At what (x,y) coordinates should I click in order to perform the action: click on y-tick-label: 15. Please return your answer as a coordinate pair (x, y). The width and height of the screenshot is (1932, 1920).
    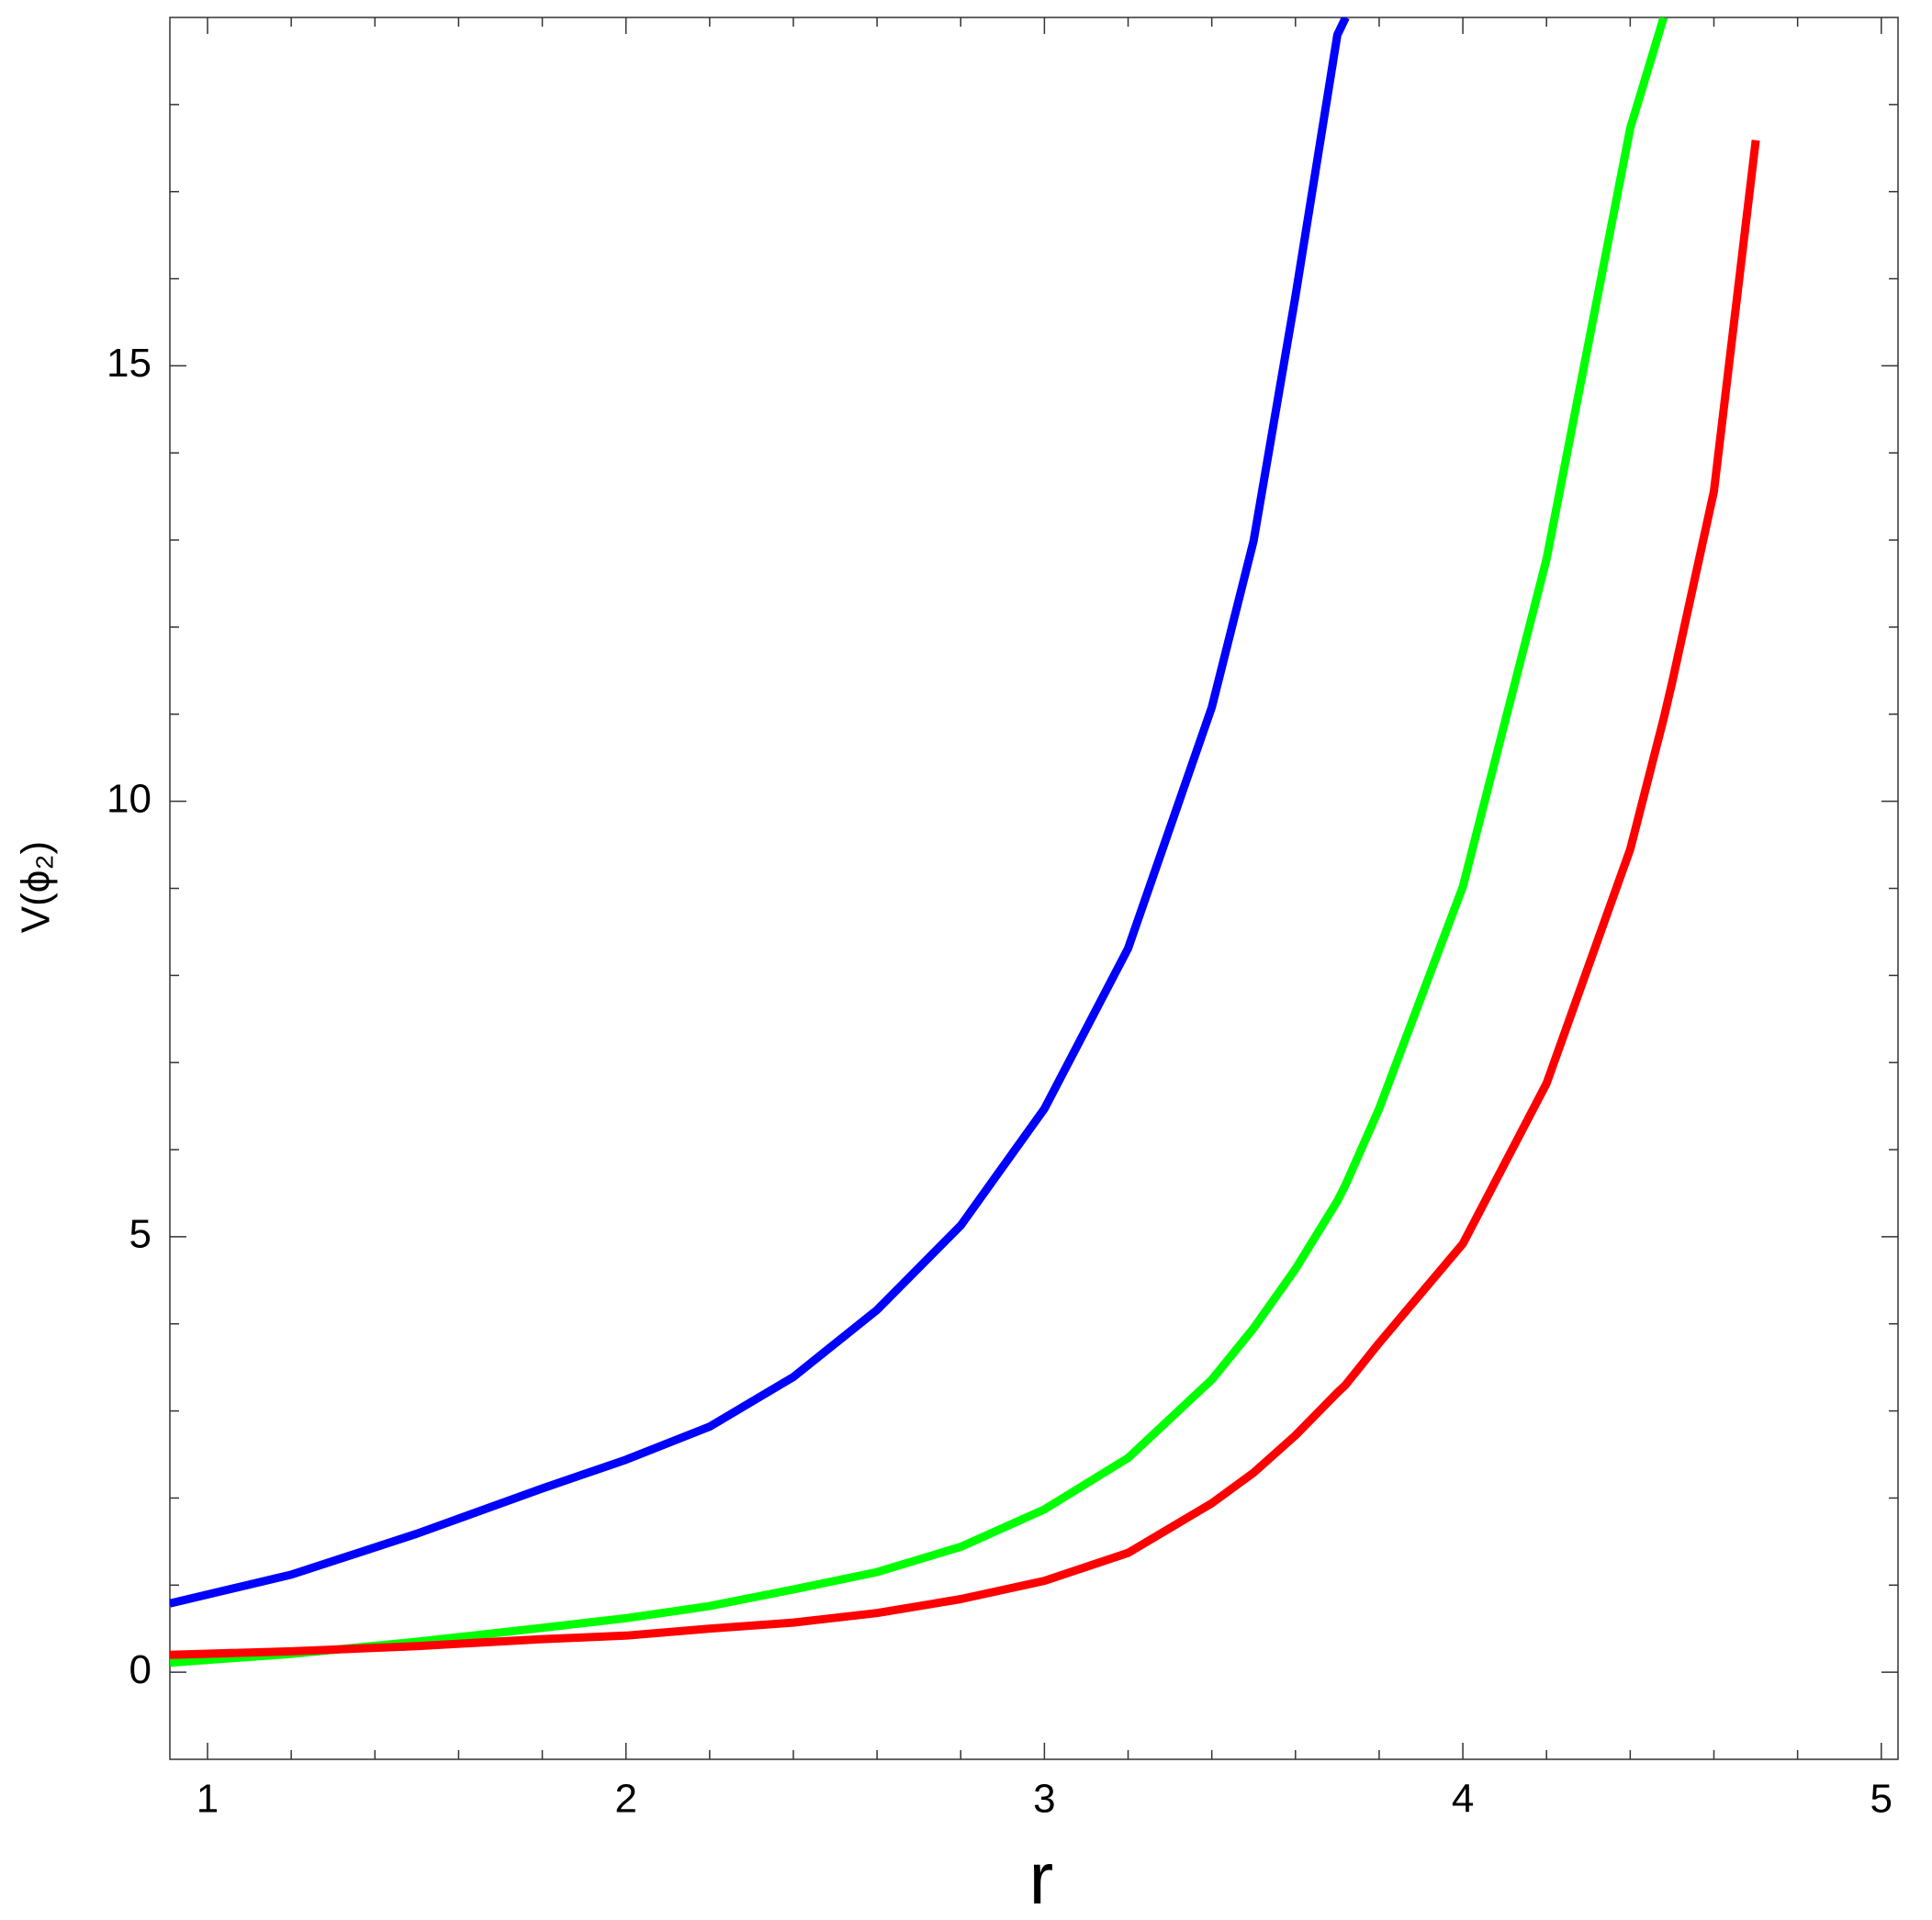
    Looking at the image, I should click on (129, 363).